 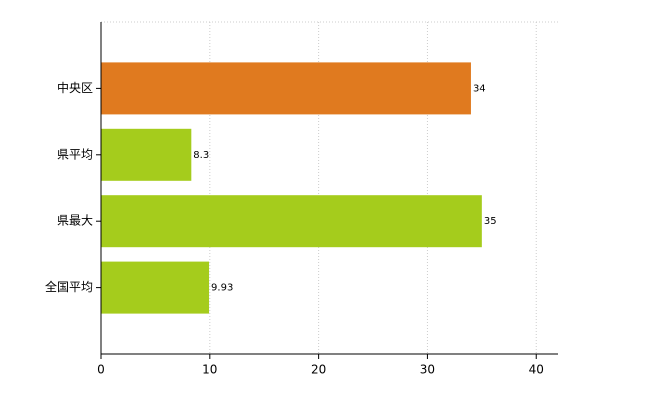 What do you see at coordinates (209, 370) in the screenshot?
I see `x-tick-label: 10` at bounding box center [209, 370].